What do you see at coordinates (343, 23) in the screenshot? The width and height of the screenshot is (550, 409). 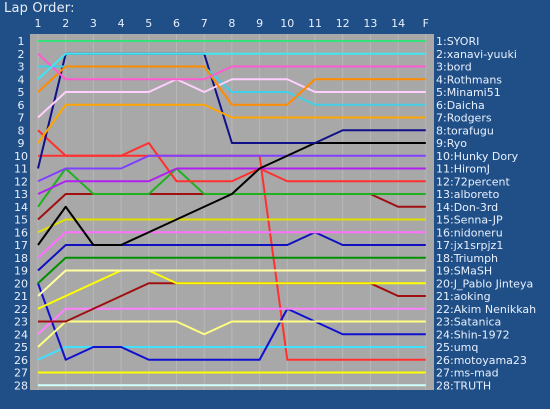 I see `x-tick-label: 12` at bounding box center [343, 23].